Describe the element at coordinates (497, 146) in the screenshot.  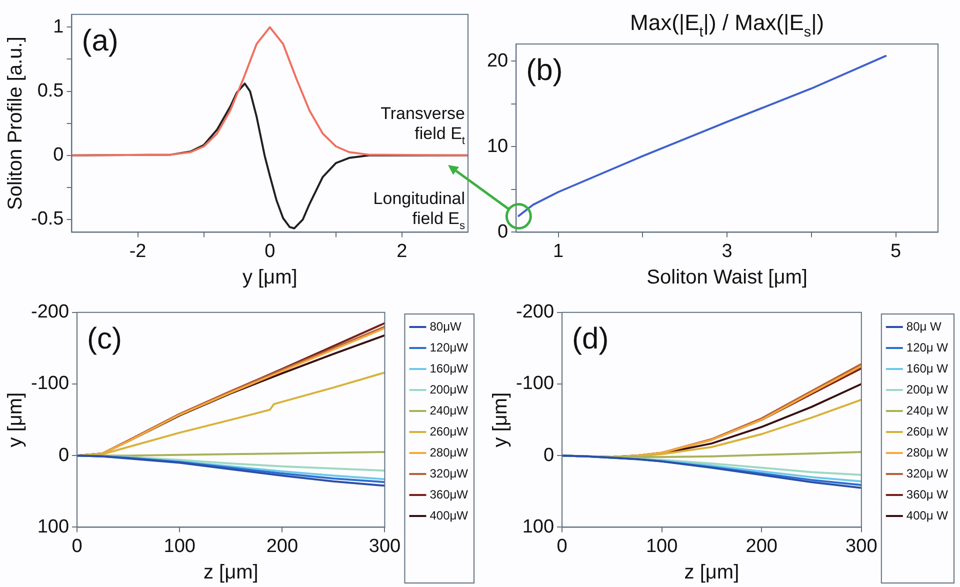
I see `y-tick-label: 10` at that location.